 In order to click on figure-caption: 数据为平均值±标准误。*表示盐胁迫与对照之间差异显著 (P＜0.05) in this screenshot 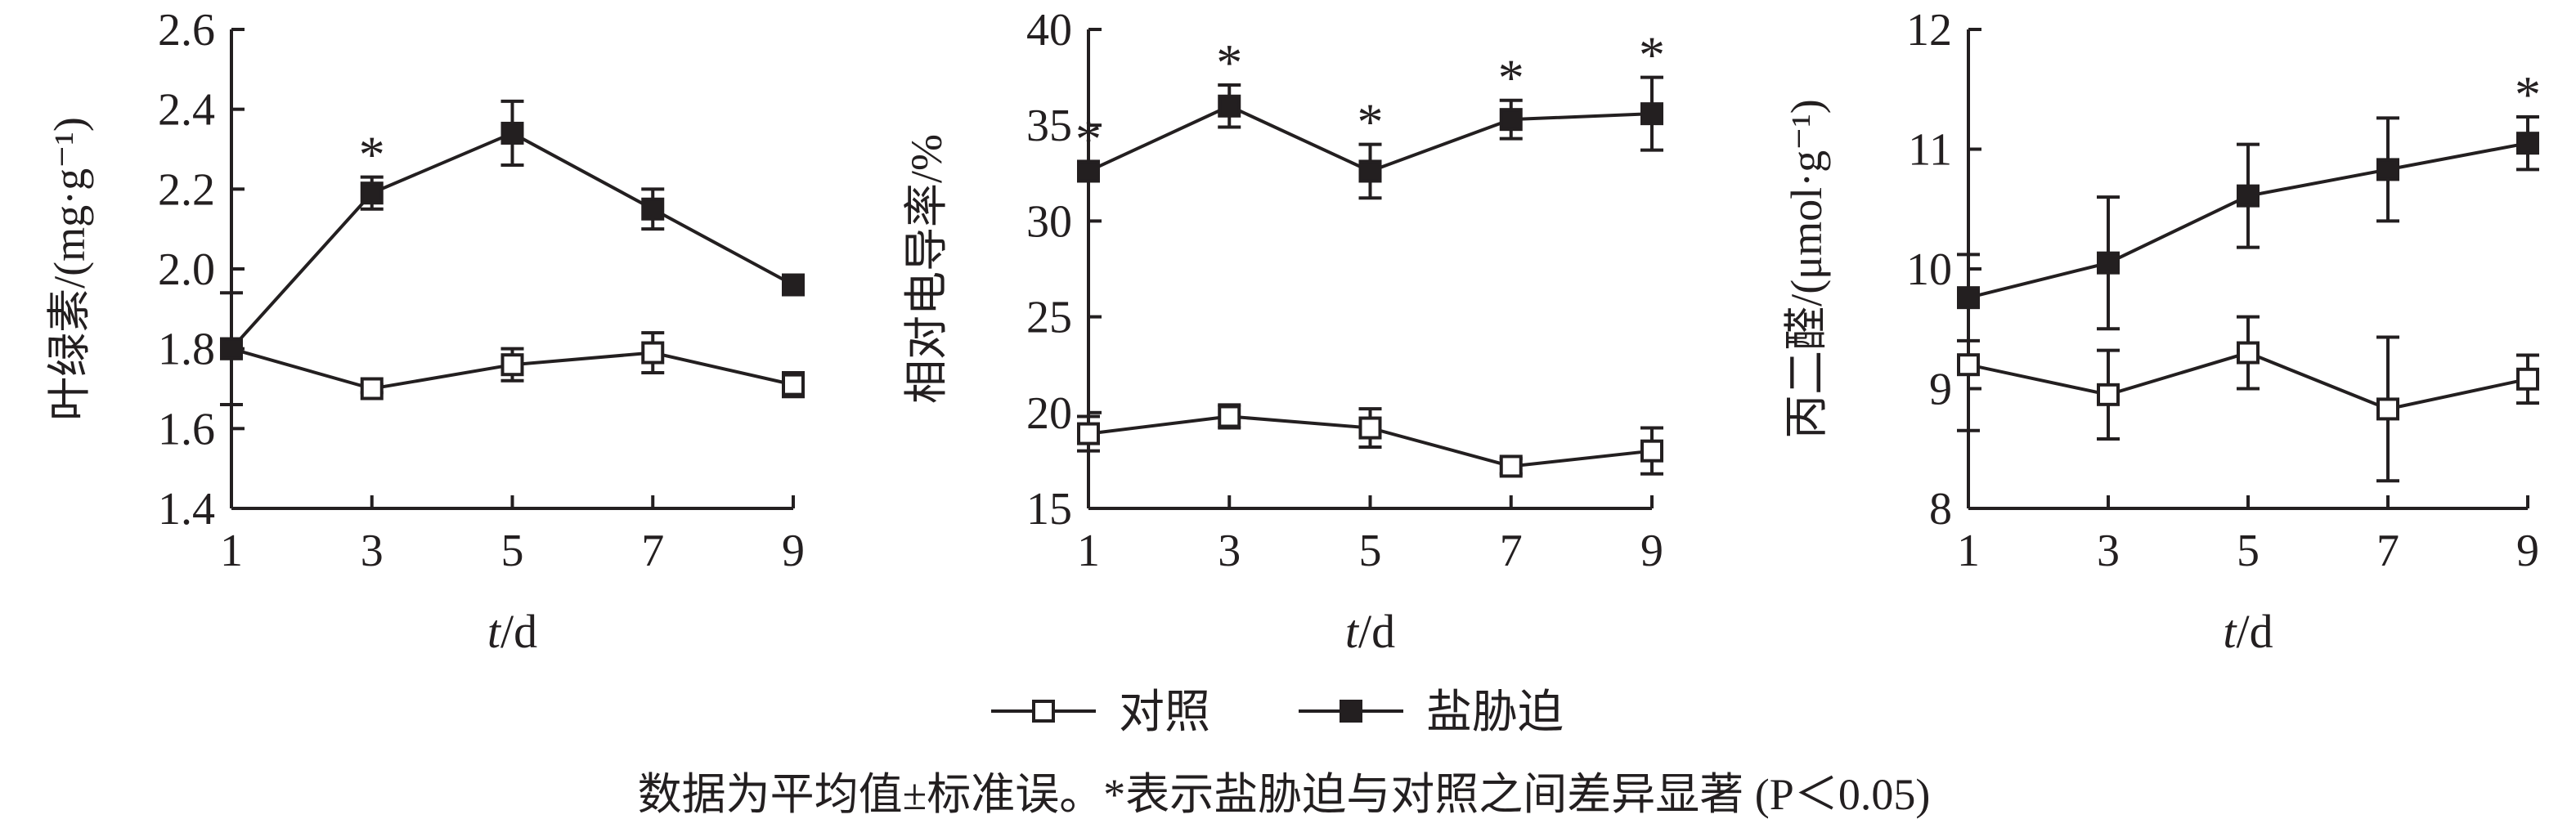, I will do `click(1285, 794)`.